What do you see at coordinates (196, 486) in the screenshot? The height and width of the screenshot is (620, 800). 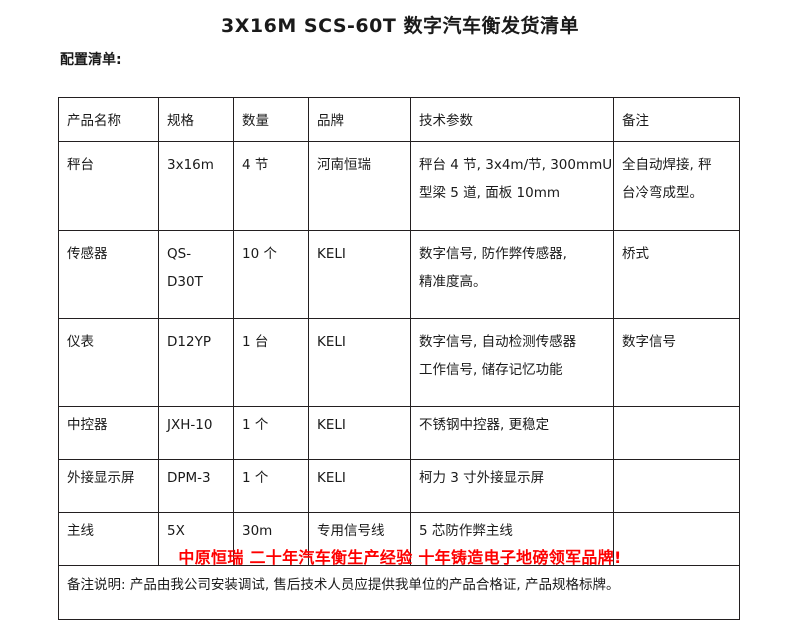 I see `cell-spec: DPM-3` at bounding box center [196, 486].